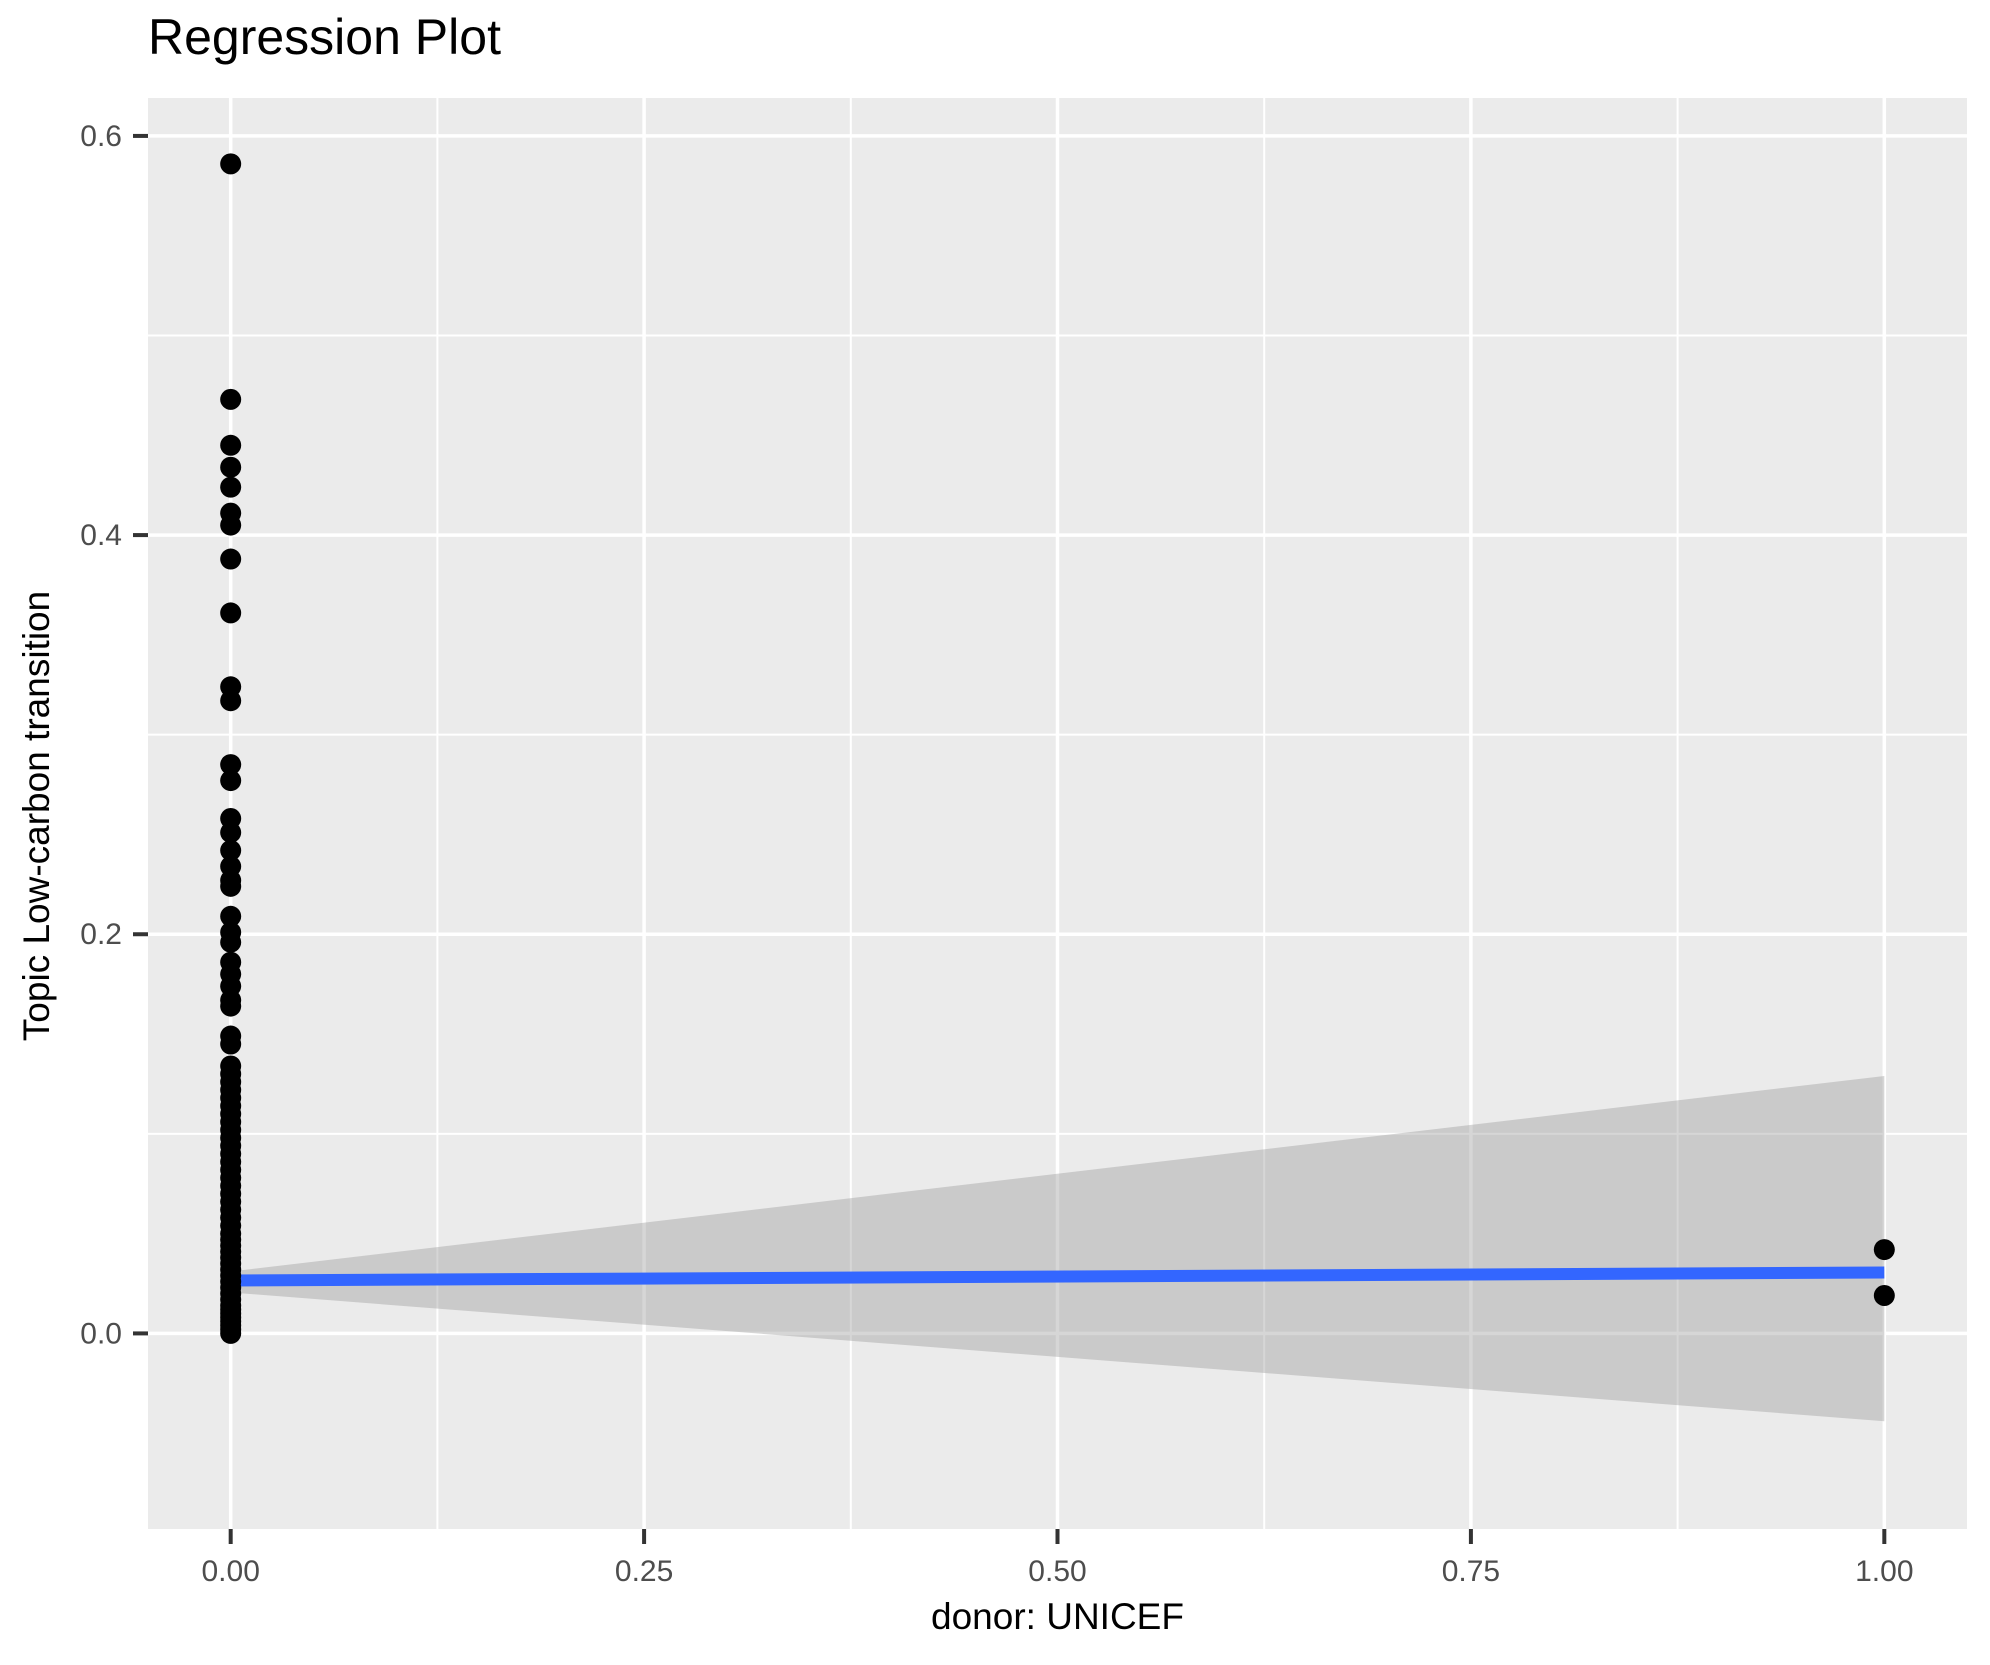 The image size is (1990, 1665). Describe the element at coordinates (644, 1571) in the screenshot. I see `x-tick-label: 0.25` at that location.